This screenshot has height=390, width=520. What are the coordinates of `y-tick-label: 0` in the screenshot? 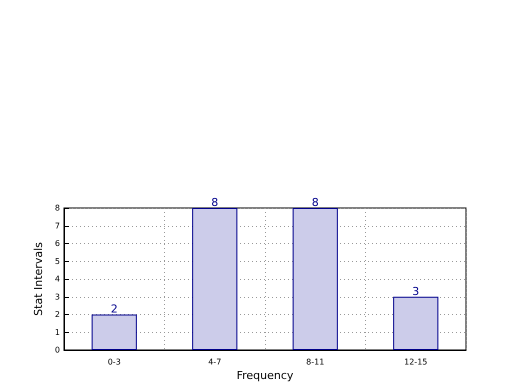 It's located at (57, 350).